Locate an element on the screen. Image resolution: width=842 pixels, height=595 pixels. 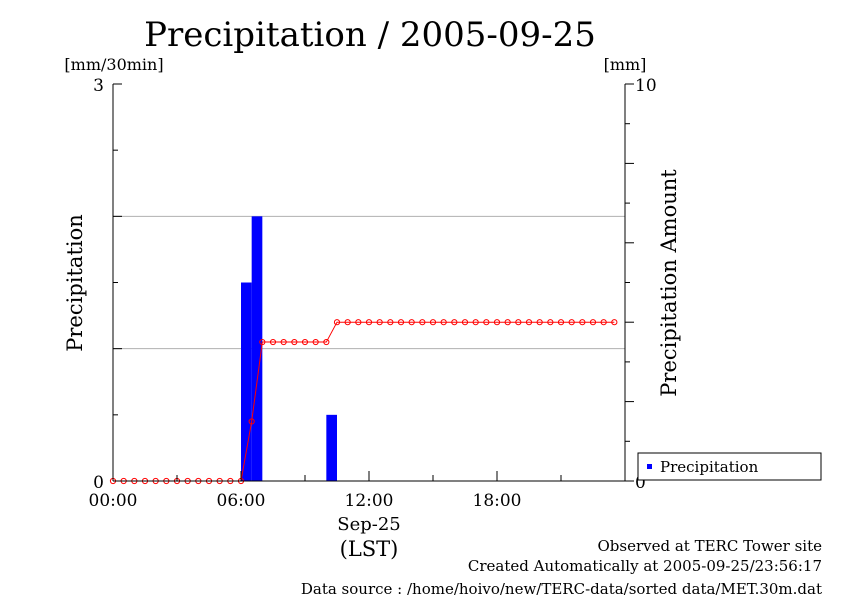
right-axis-title: Precipitation Amount is located at coordinates (669, 283).